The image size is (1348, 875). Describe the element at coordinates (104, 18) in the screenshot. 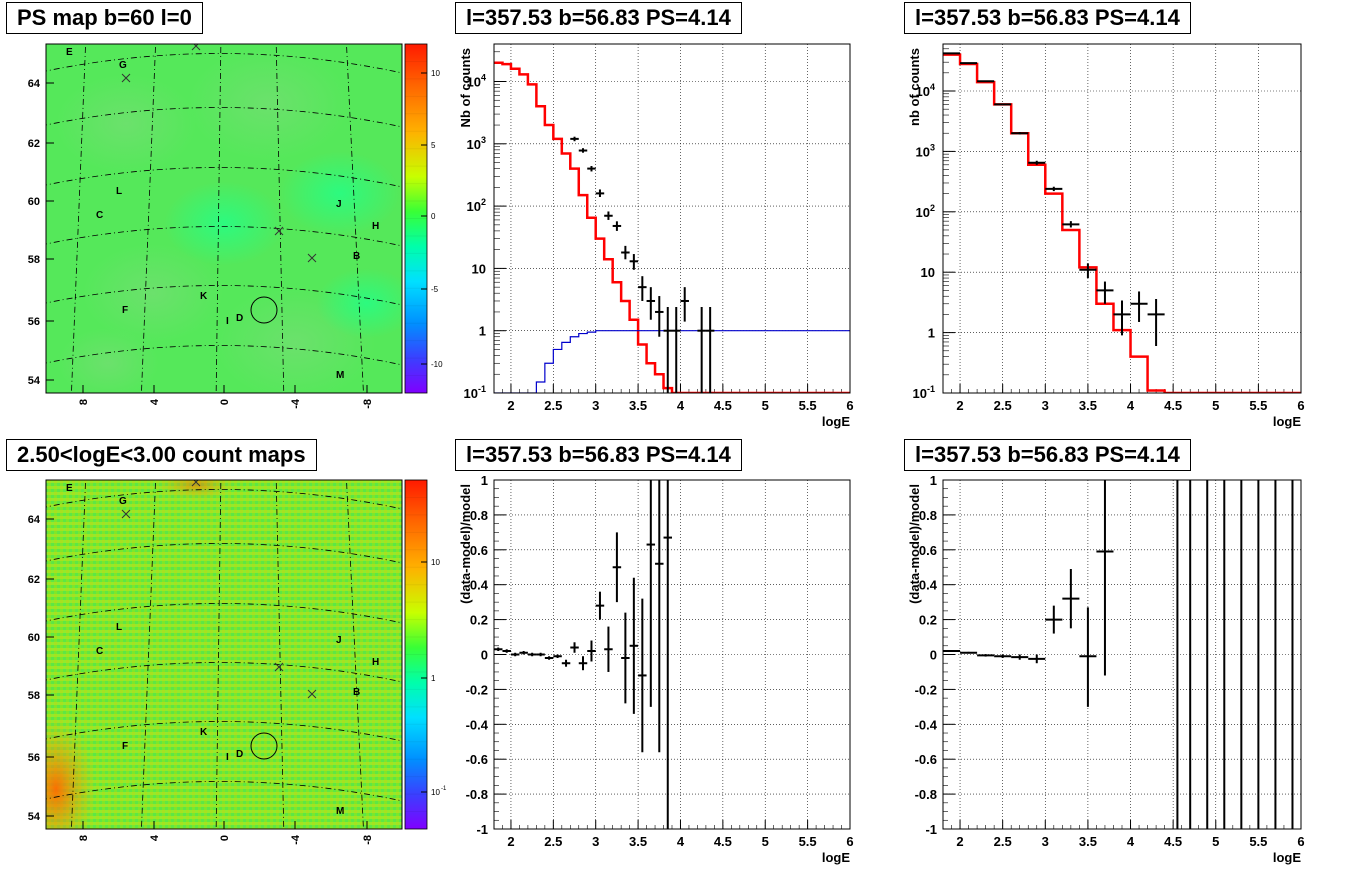

I see `map-top-title: PS map b=60 l=0` at that location.